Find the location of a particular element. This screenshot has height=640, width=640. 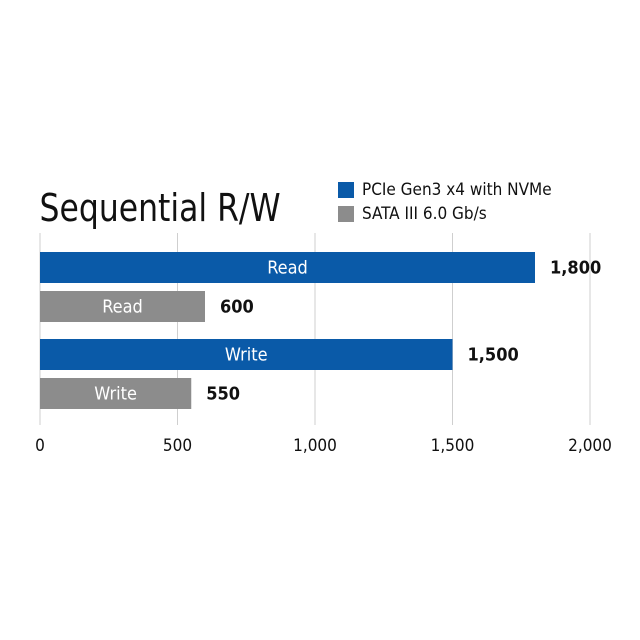

value-label: 550 is located at coordinates (223, 394).